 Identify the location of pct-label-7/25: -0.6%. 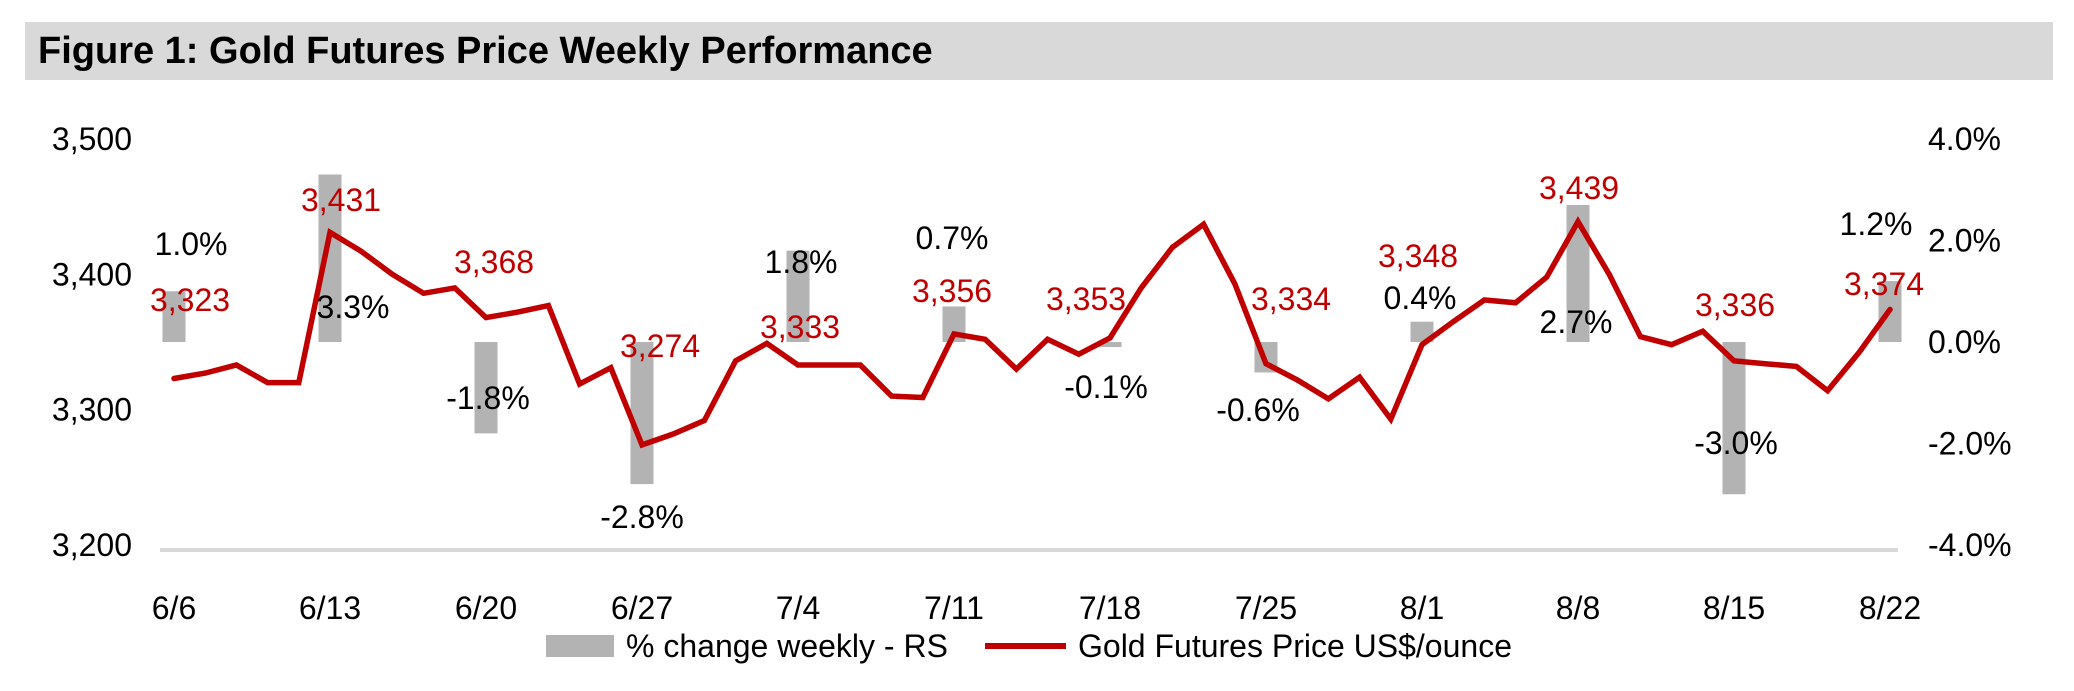
(1258, 410).